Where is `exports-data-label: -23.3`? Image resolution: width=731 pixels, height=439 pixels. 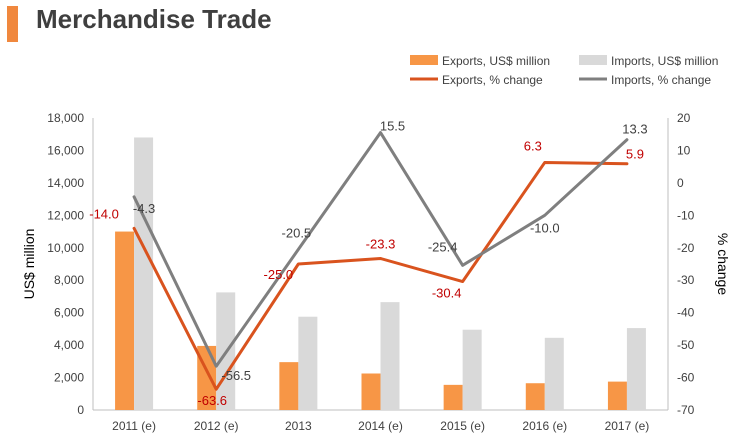 exports-data-label: -23.3 is located at coordinates (381, 243).